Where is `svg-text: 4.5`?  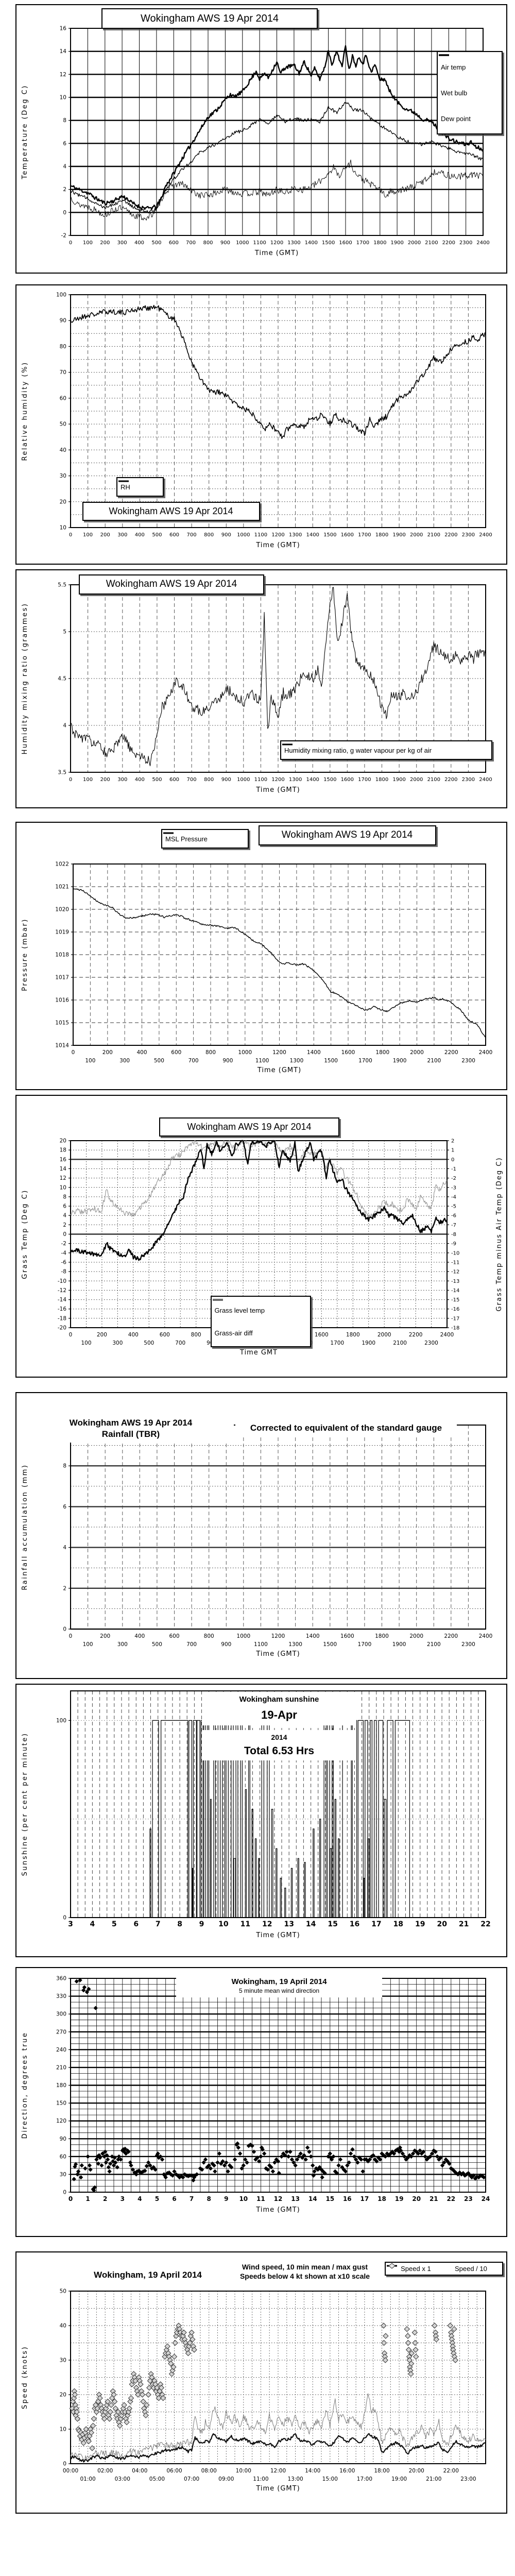
svg-text: 4.5 is located at coordinates (62, 679).